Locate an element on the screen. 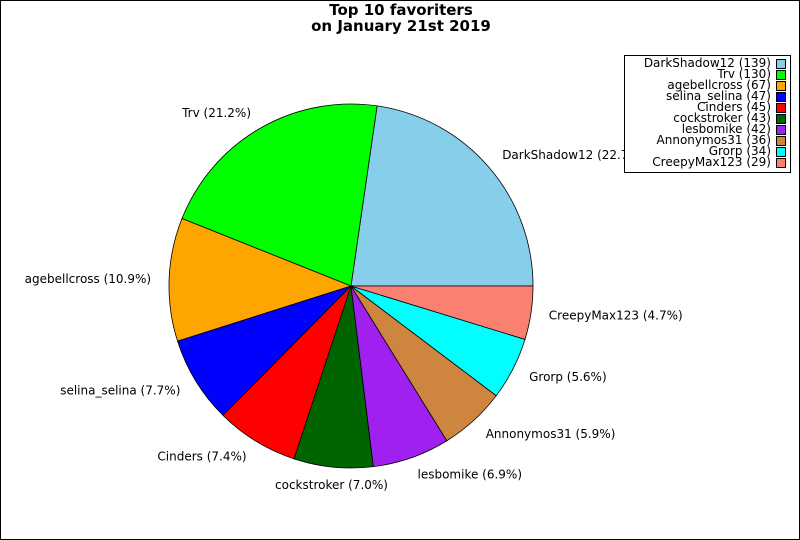 The width and height of the screenshot is (800, 540). chart-subtitle: on January 21st 2019 is located at coordinates (401, 26).